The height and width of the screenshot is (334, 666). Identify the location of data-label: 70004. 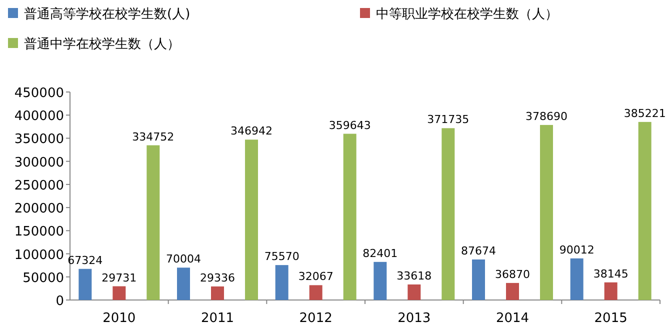
(183, 259).